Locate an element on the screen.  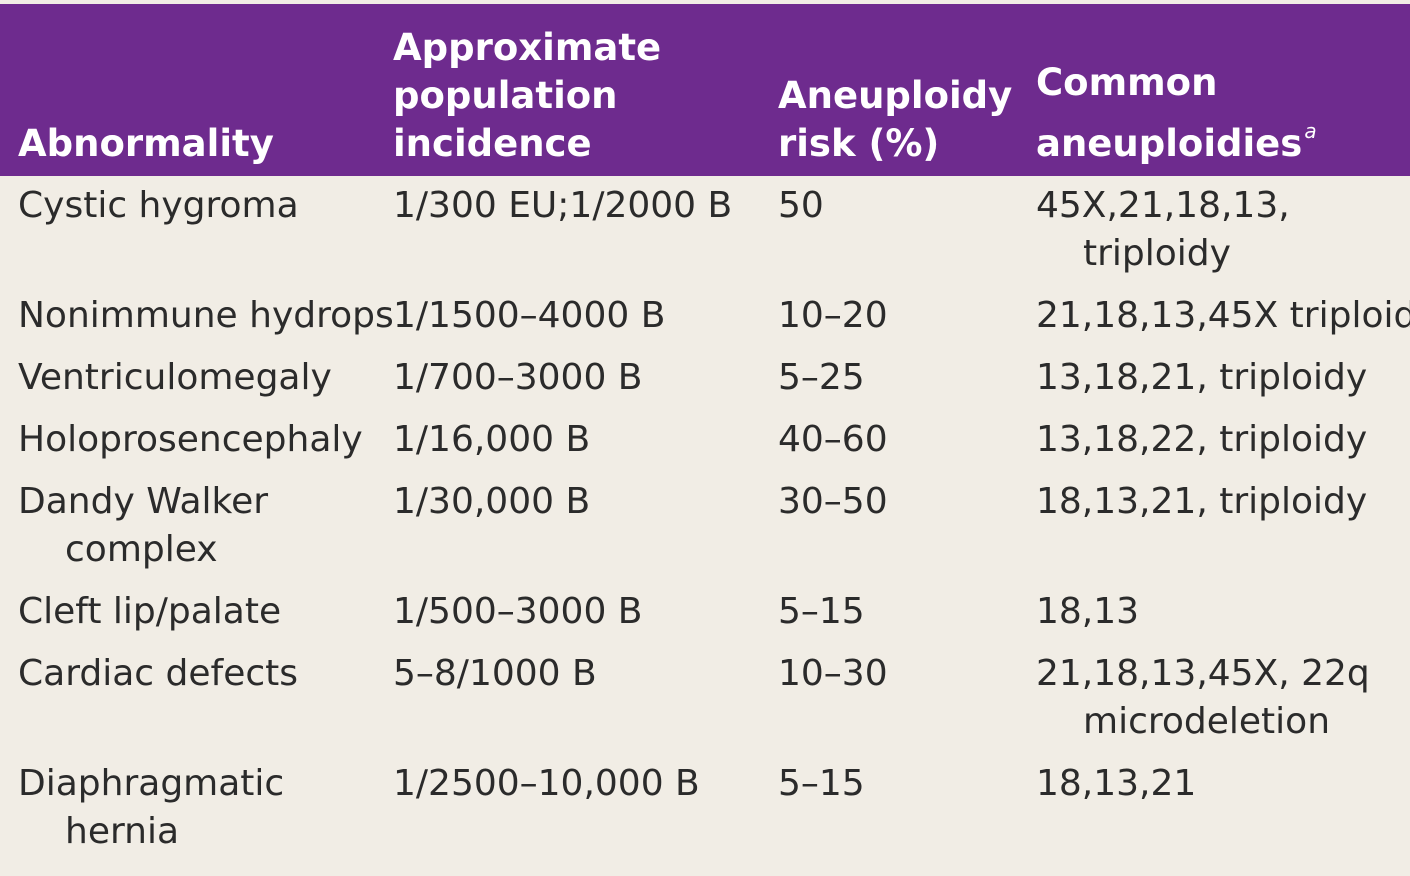
cell-abnormality-line: Diaphragmatic is located at coordinates (151, 783).